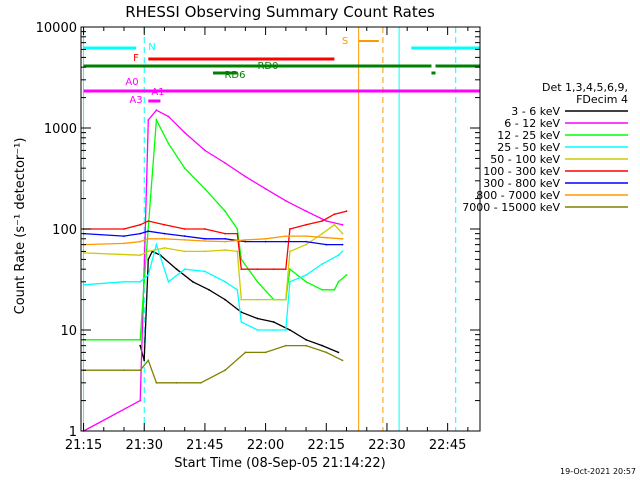 This screenshot has height=480, width=640. What do you see at coordinates (585, 87) in the screenshot?
I see `legend-header-1: Det 1,3,4,5,6,9,` at bounding box center [585, 87].